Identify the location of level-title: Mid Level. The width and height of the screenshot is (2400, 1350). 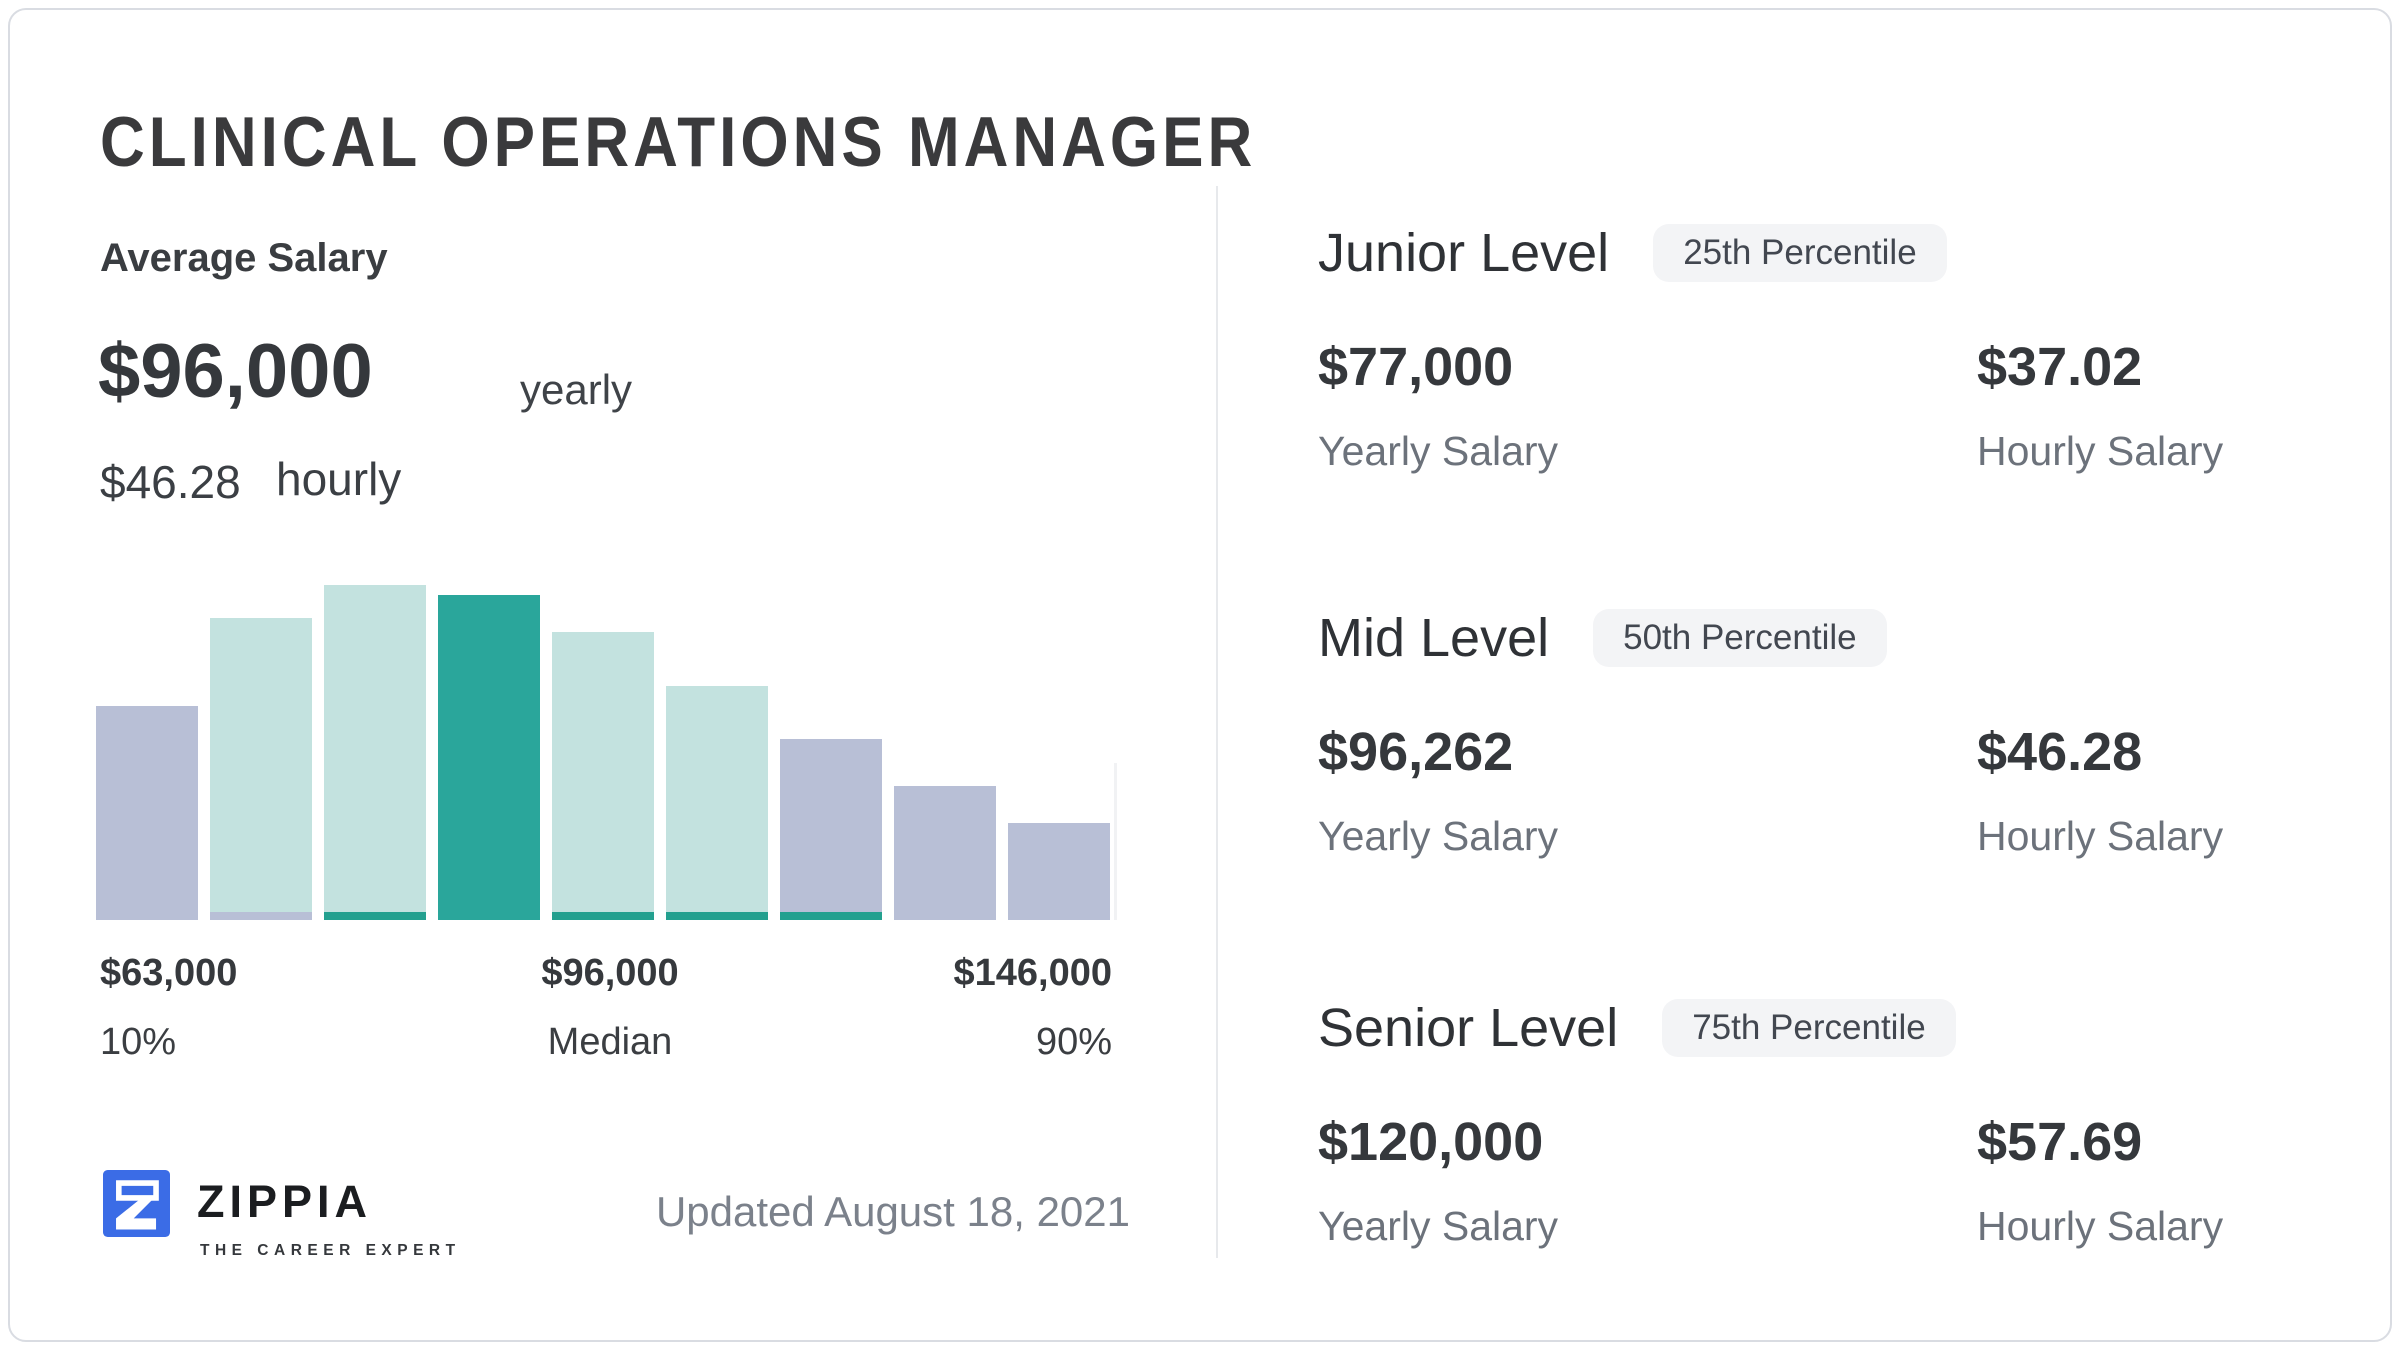
(1434, 638).